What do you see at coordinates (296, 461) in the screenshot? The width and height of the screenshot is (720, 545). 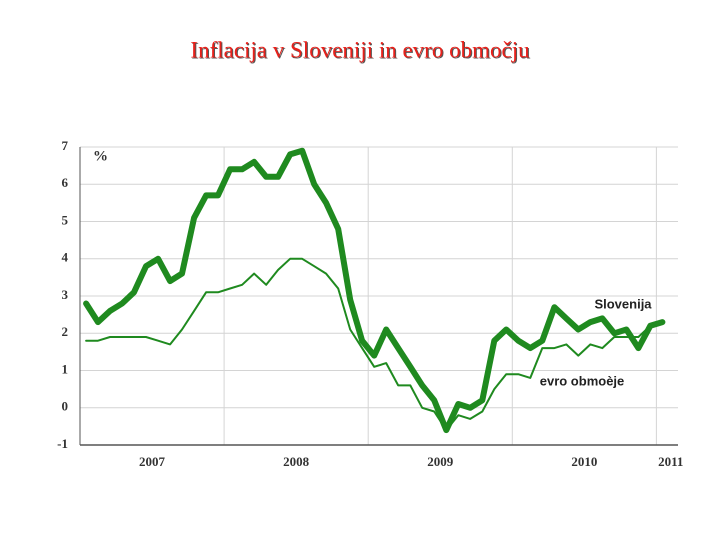 I see `x-tick-label: 2008` at bounding box center [296, 461].